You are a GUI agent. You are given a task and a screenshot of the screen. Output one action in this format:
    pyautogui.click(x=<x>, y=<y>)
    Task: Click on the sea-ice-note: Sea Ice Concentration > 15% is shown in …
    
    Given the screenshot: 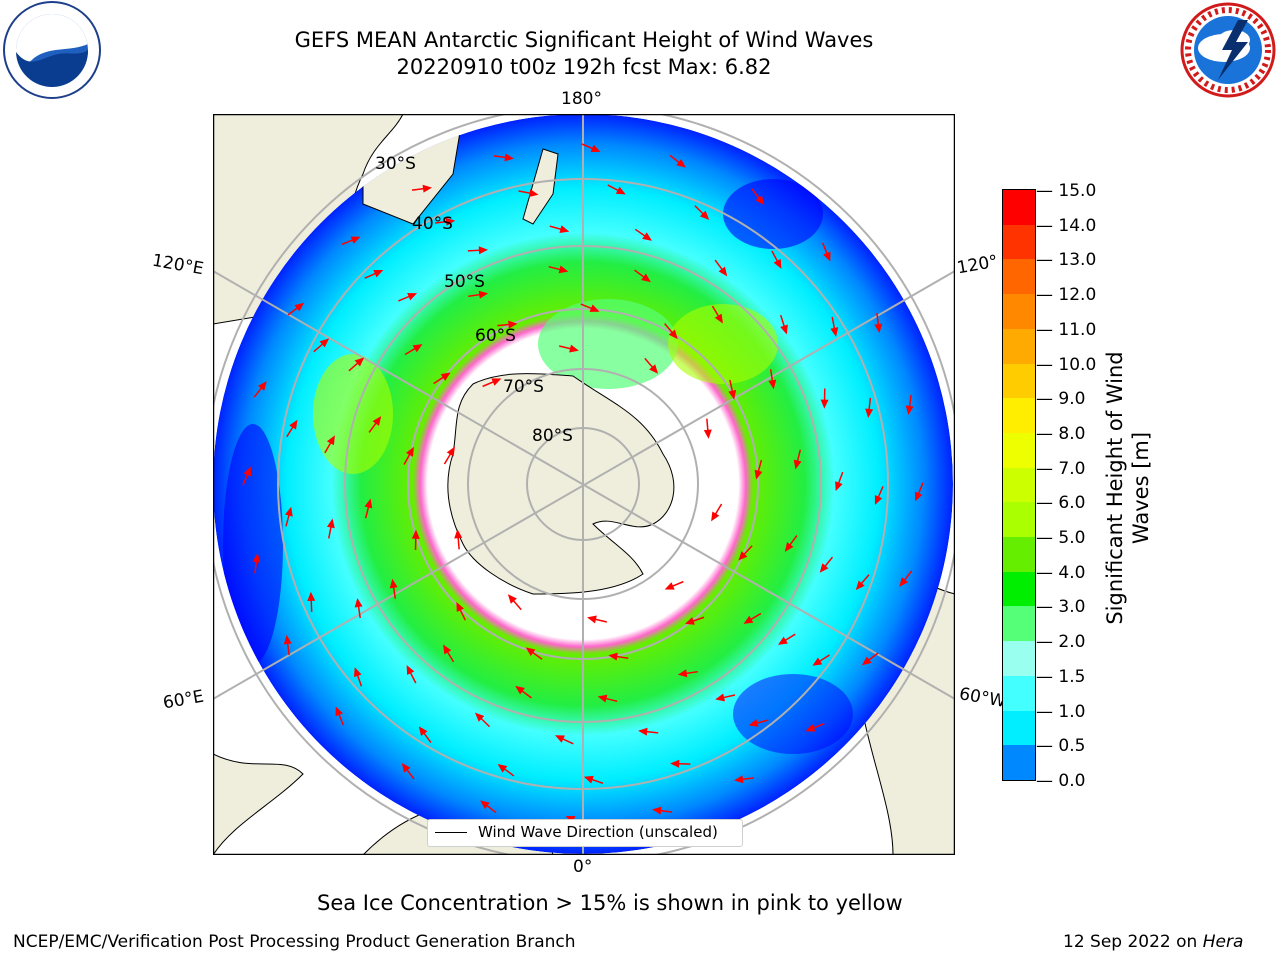 What is the action you would take?
    pyautogui.click(x=610, y=903)
    